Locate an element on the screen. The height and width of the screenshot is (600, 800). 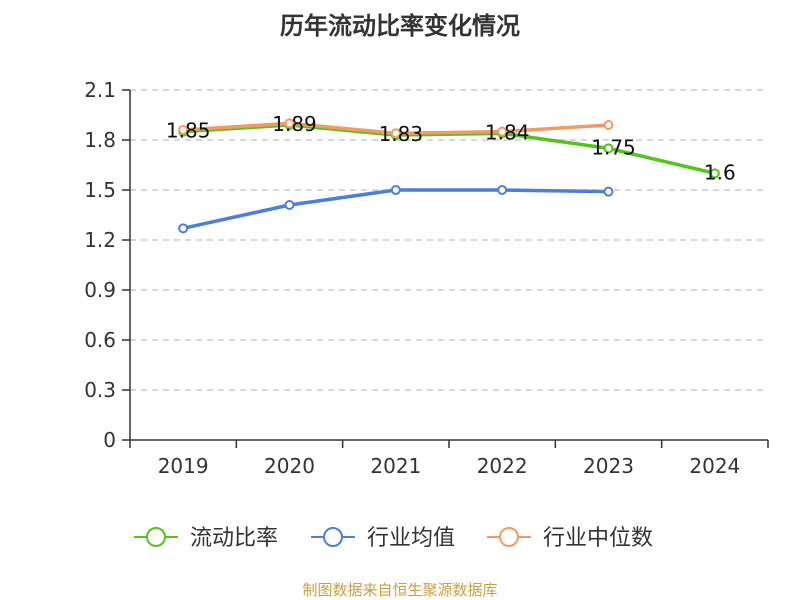
legend: 流动比率 行业均值 行业中位数 is located at coordinates (393, 538).